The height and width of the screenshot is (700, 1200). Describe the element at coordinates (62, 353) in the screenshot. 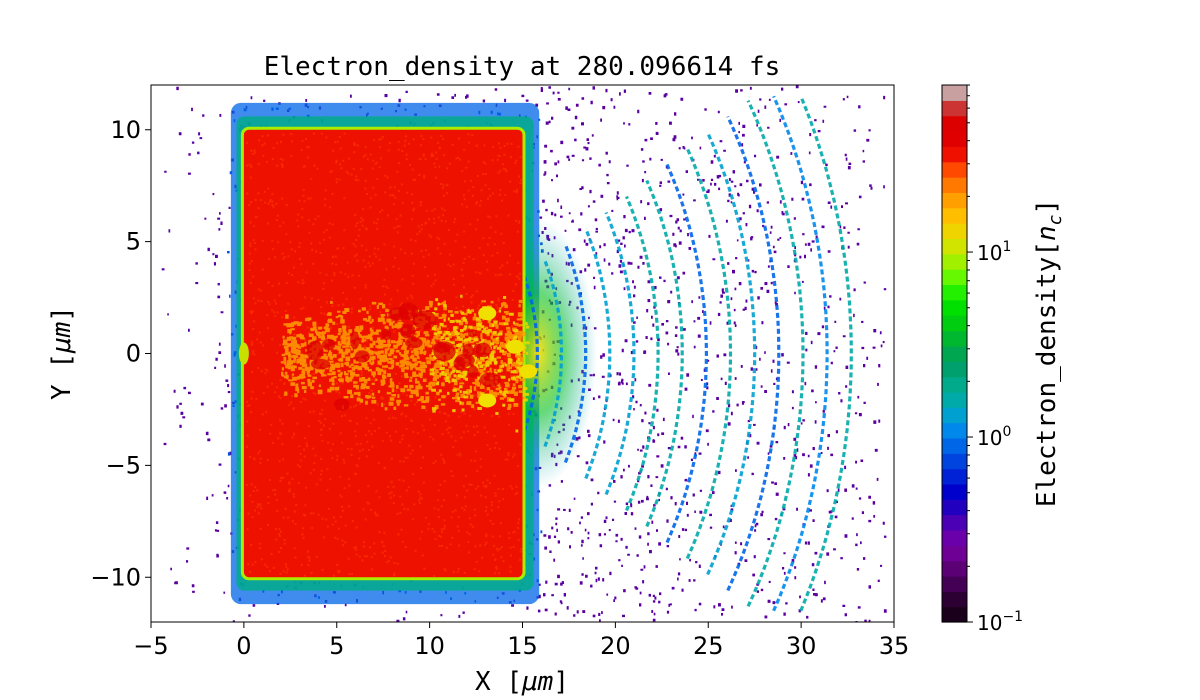

I see `y-axis-label: Y [μm]` at that location.